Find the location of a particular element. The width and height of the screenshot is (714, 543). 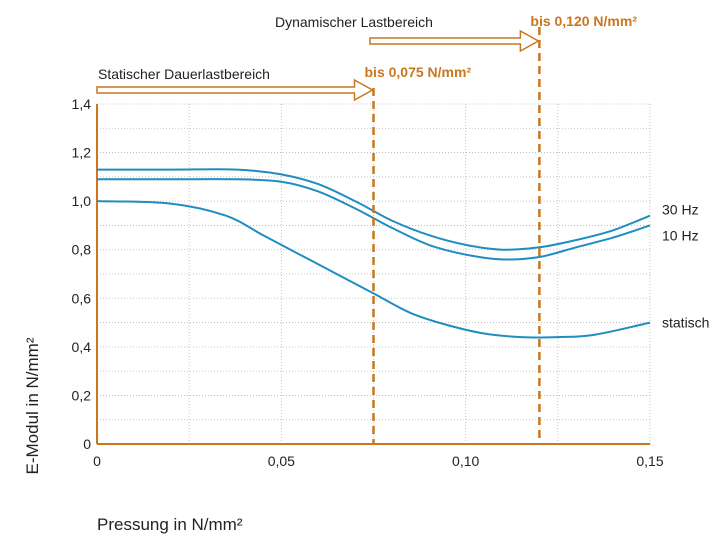

y-tick-label: 0 is located at coordinates (87, 444).